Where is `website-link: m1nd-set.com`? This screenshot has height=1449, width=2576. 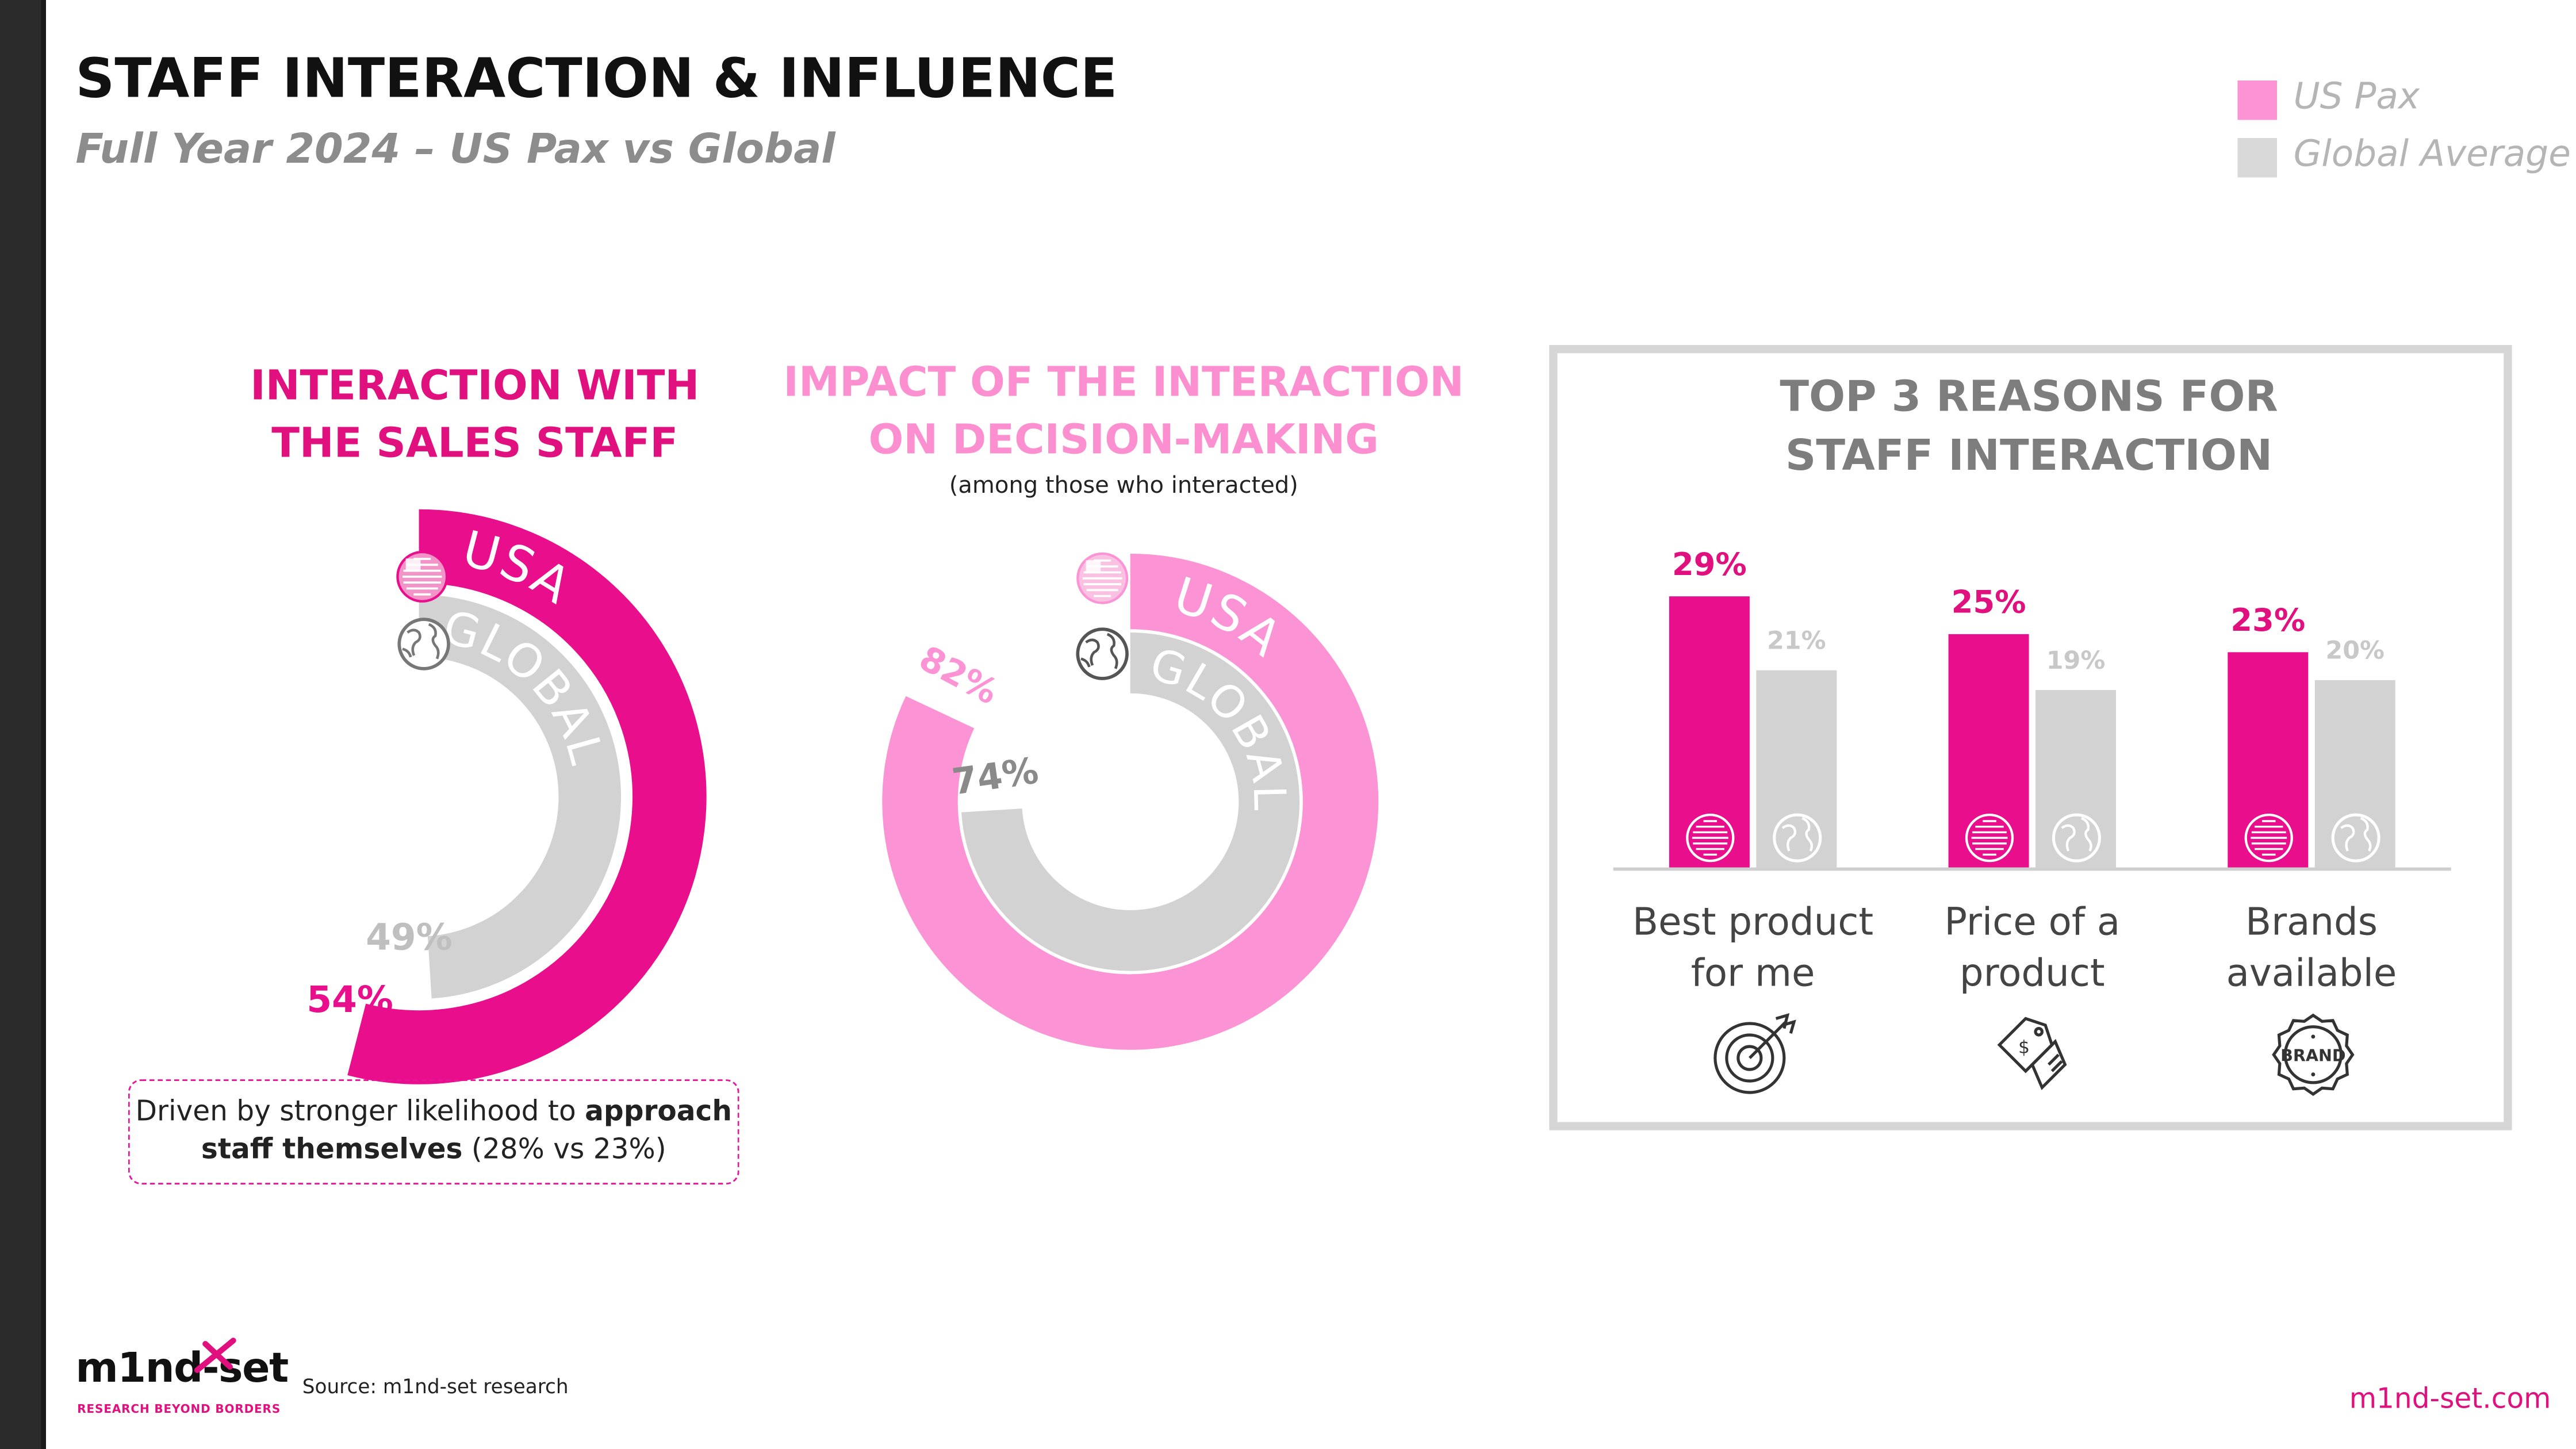
website-link: m1nd-set.com is located at coordinates (2450, 1399).